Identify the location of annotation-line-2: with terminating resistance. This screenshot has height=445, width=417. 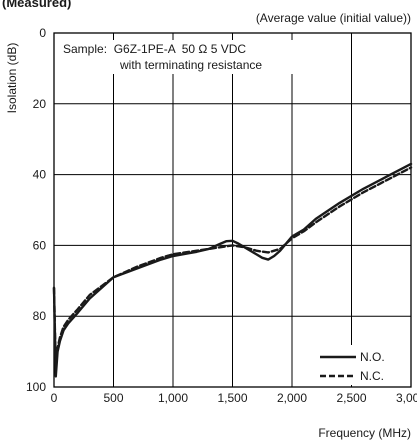
(190, 65).